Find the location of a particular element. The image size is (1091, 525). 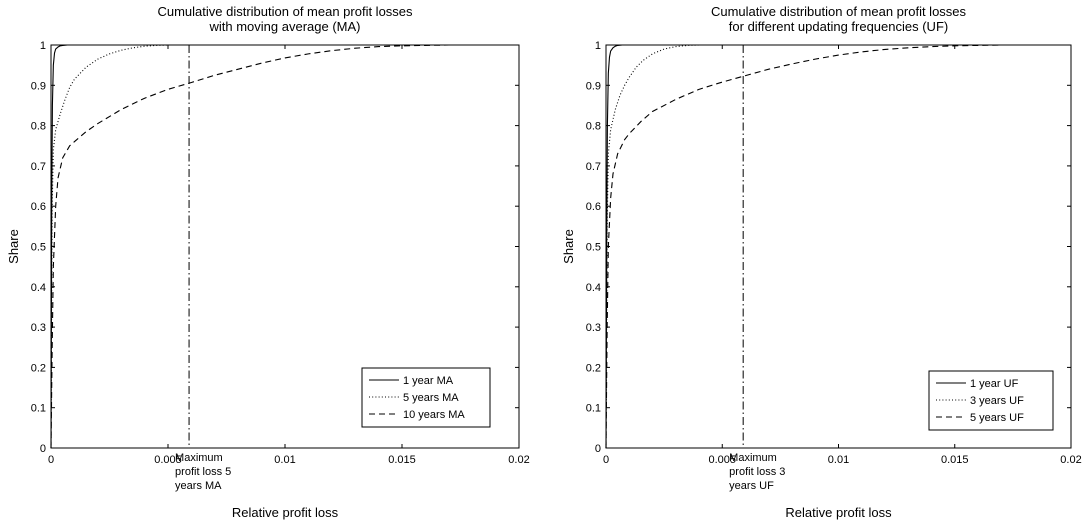

legend-entry-3: 5 years UF is located at coordinates (997, 418).